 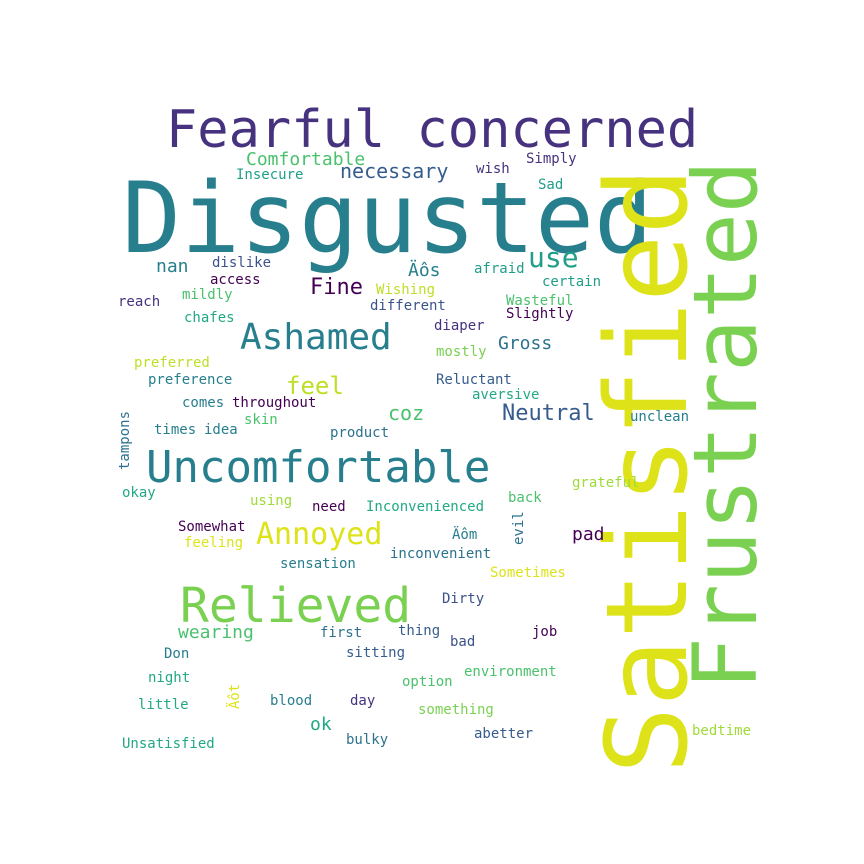 I want to click on word-preferred: preferred, so click(x=172, y=363).